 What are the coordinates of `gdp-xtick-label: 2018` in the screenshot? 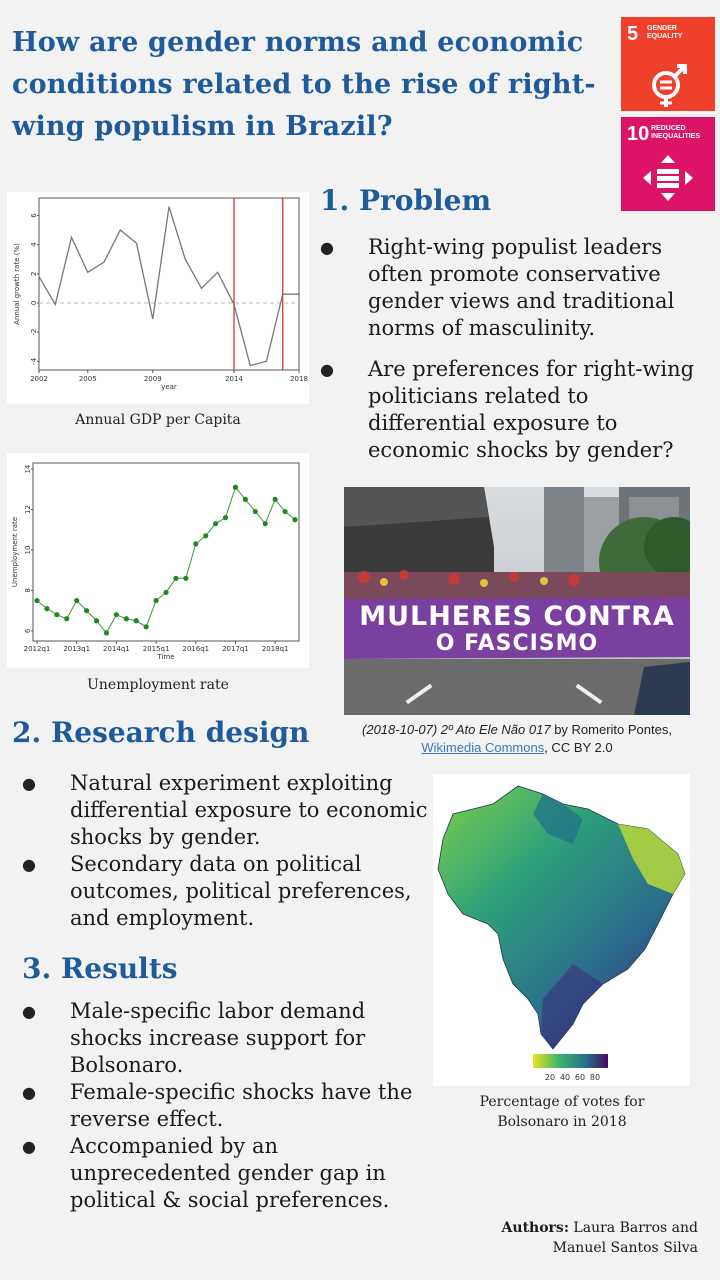 It's located at (299, 379).